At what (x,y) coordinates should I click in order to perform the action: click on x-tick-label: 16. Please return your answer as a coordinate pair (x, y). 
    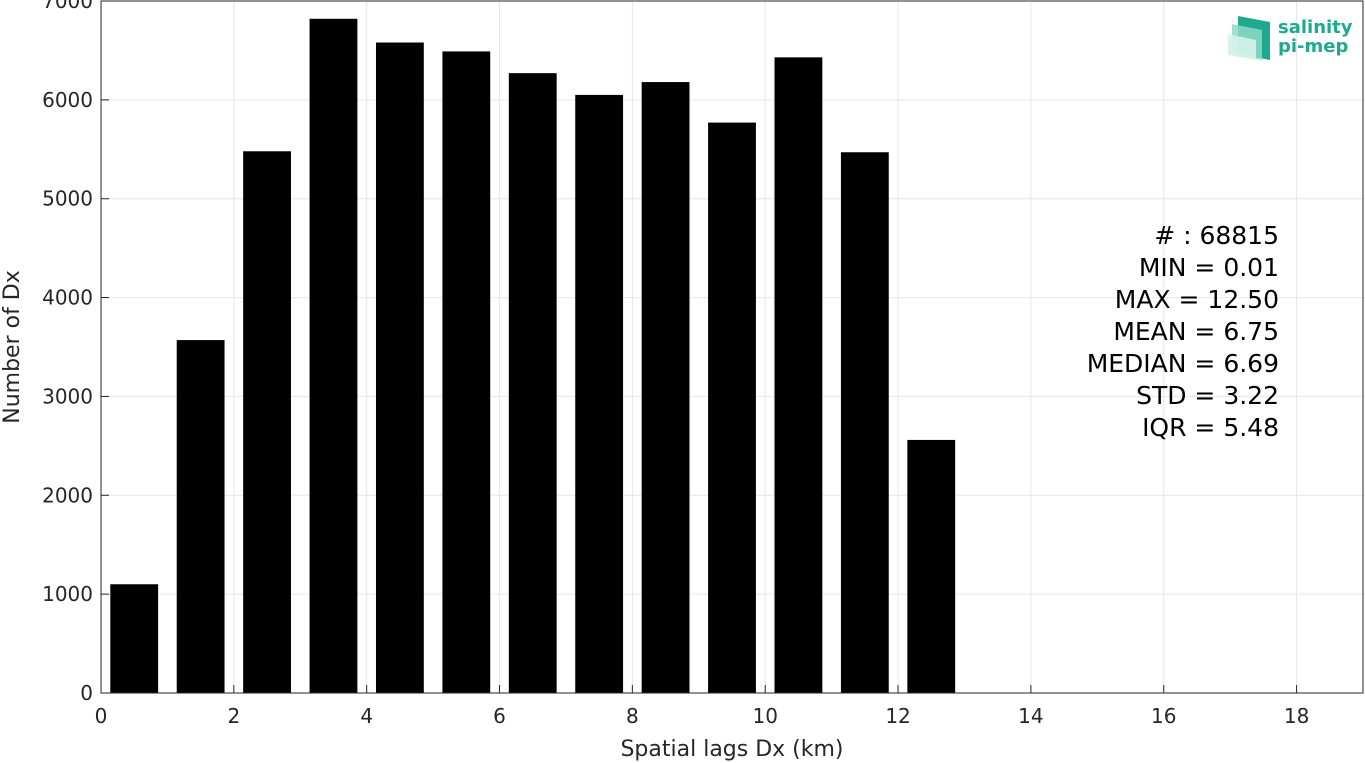
    Looking at the image, I should click on (1163, 716).